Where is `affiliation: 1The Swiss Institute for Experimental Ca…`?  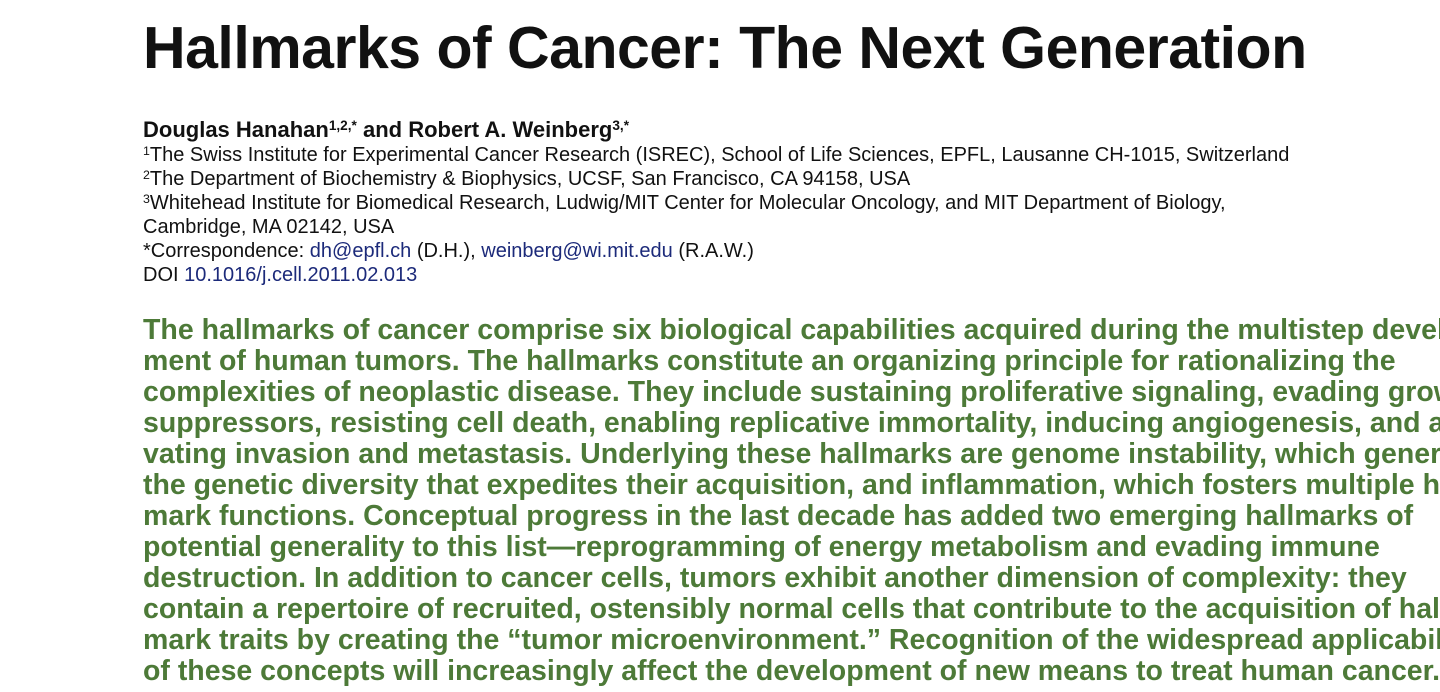 affiliation: 1The Swiss Institute for Experimental Ca… is located at coordinates (723, 155).